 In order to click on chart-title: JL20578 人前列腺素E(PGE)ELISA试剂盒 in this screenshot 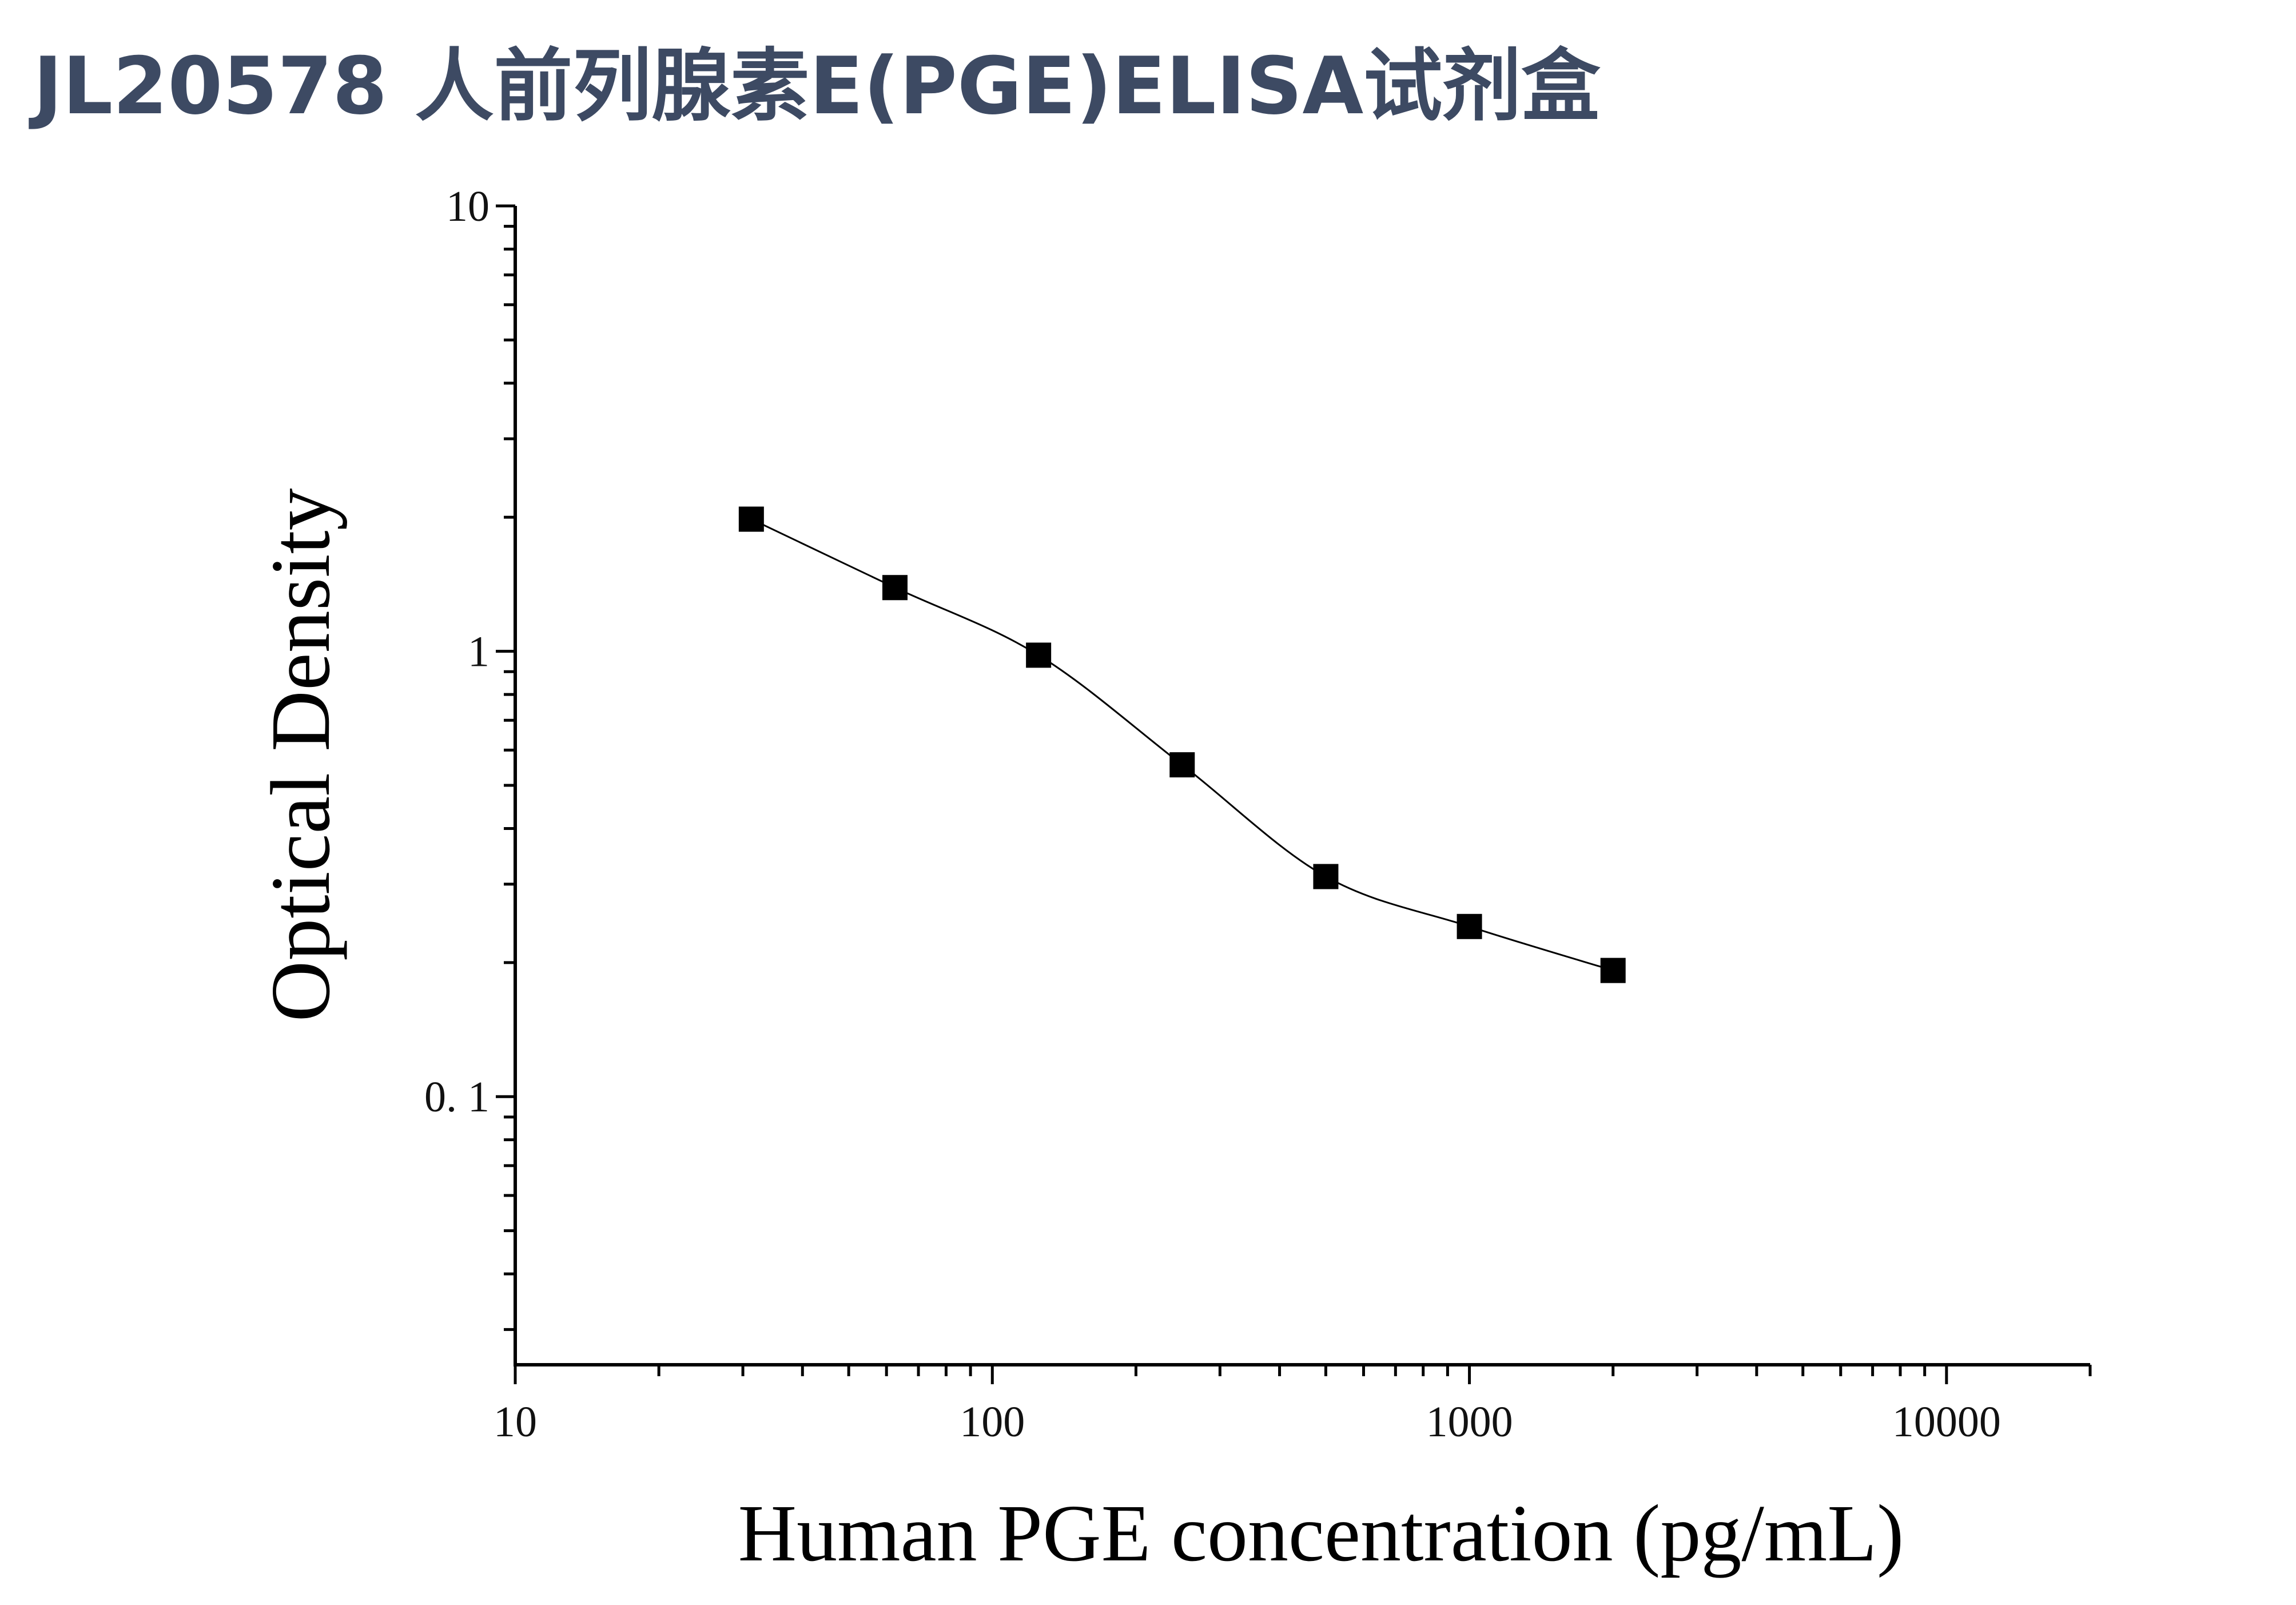, I will do `click(815, 86)`.